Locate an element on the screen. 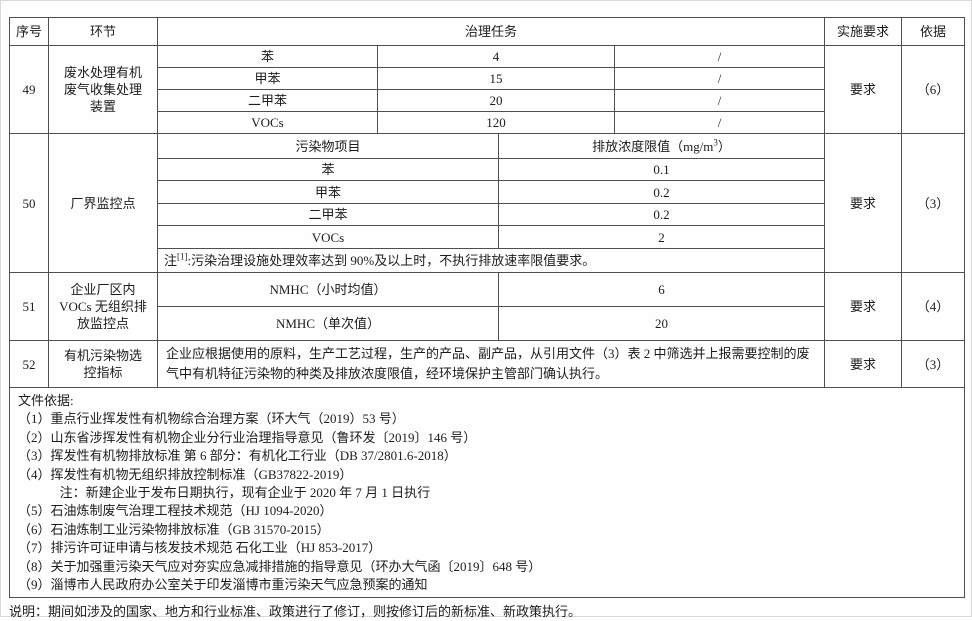 This screenshot has height=621, width=972. reference-item4-note: 注：新建企业于发布日期执行，现有企业于 2020 年 7 月 1 日执行 is located at coordinates (245, 493).